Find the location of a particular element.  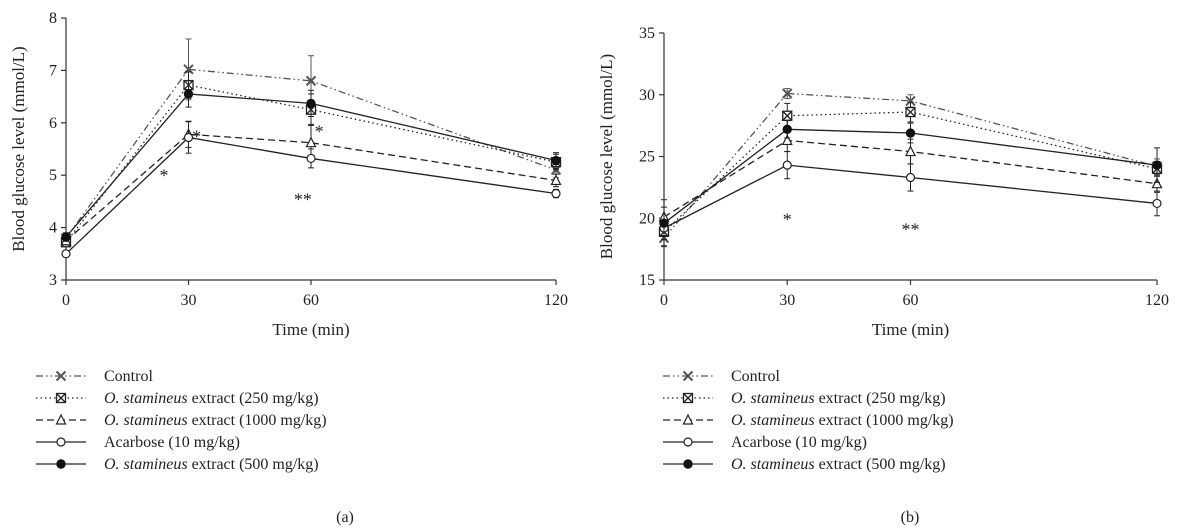

series-open-circle is located at coordinates (311, 190).